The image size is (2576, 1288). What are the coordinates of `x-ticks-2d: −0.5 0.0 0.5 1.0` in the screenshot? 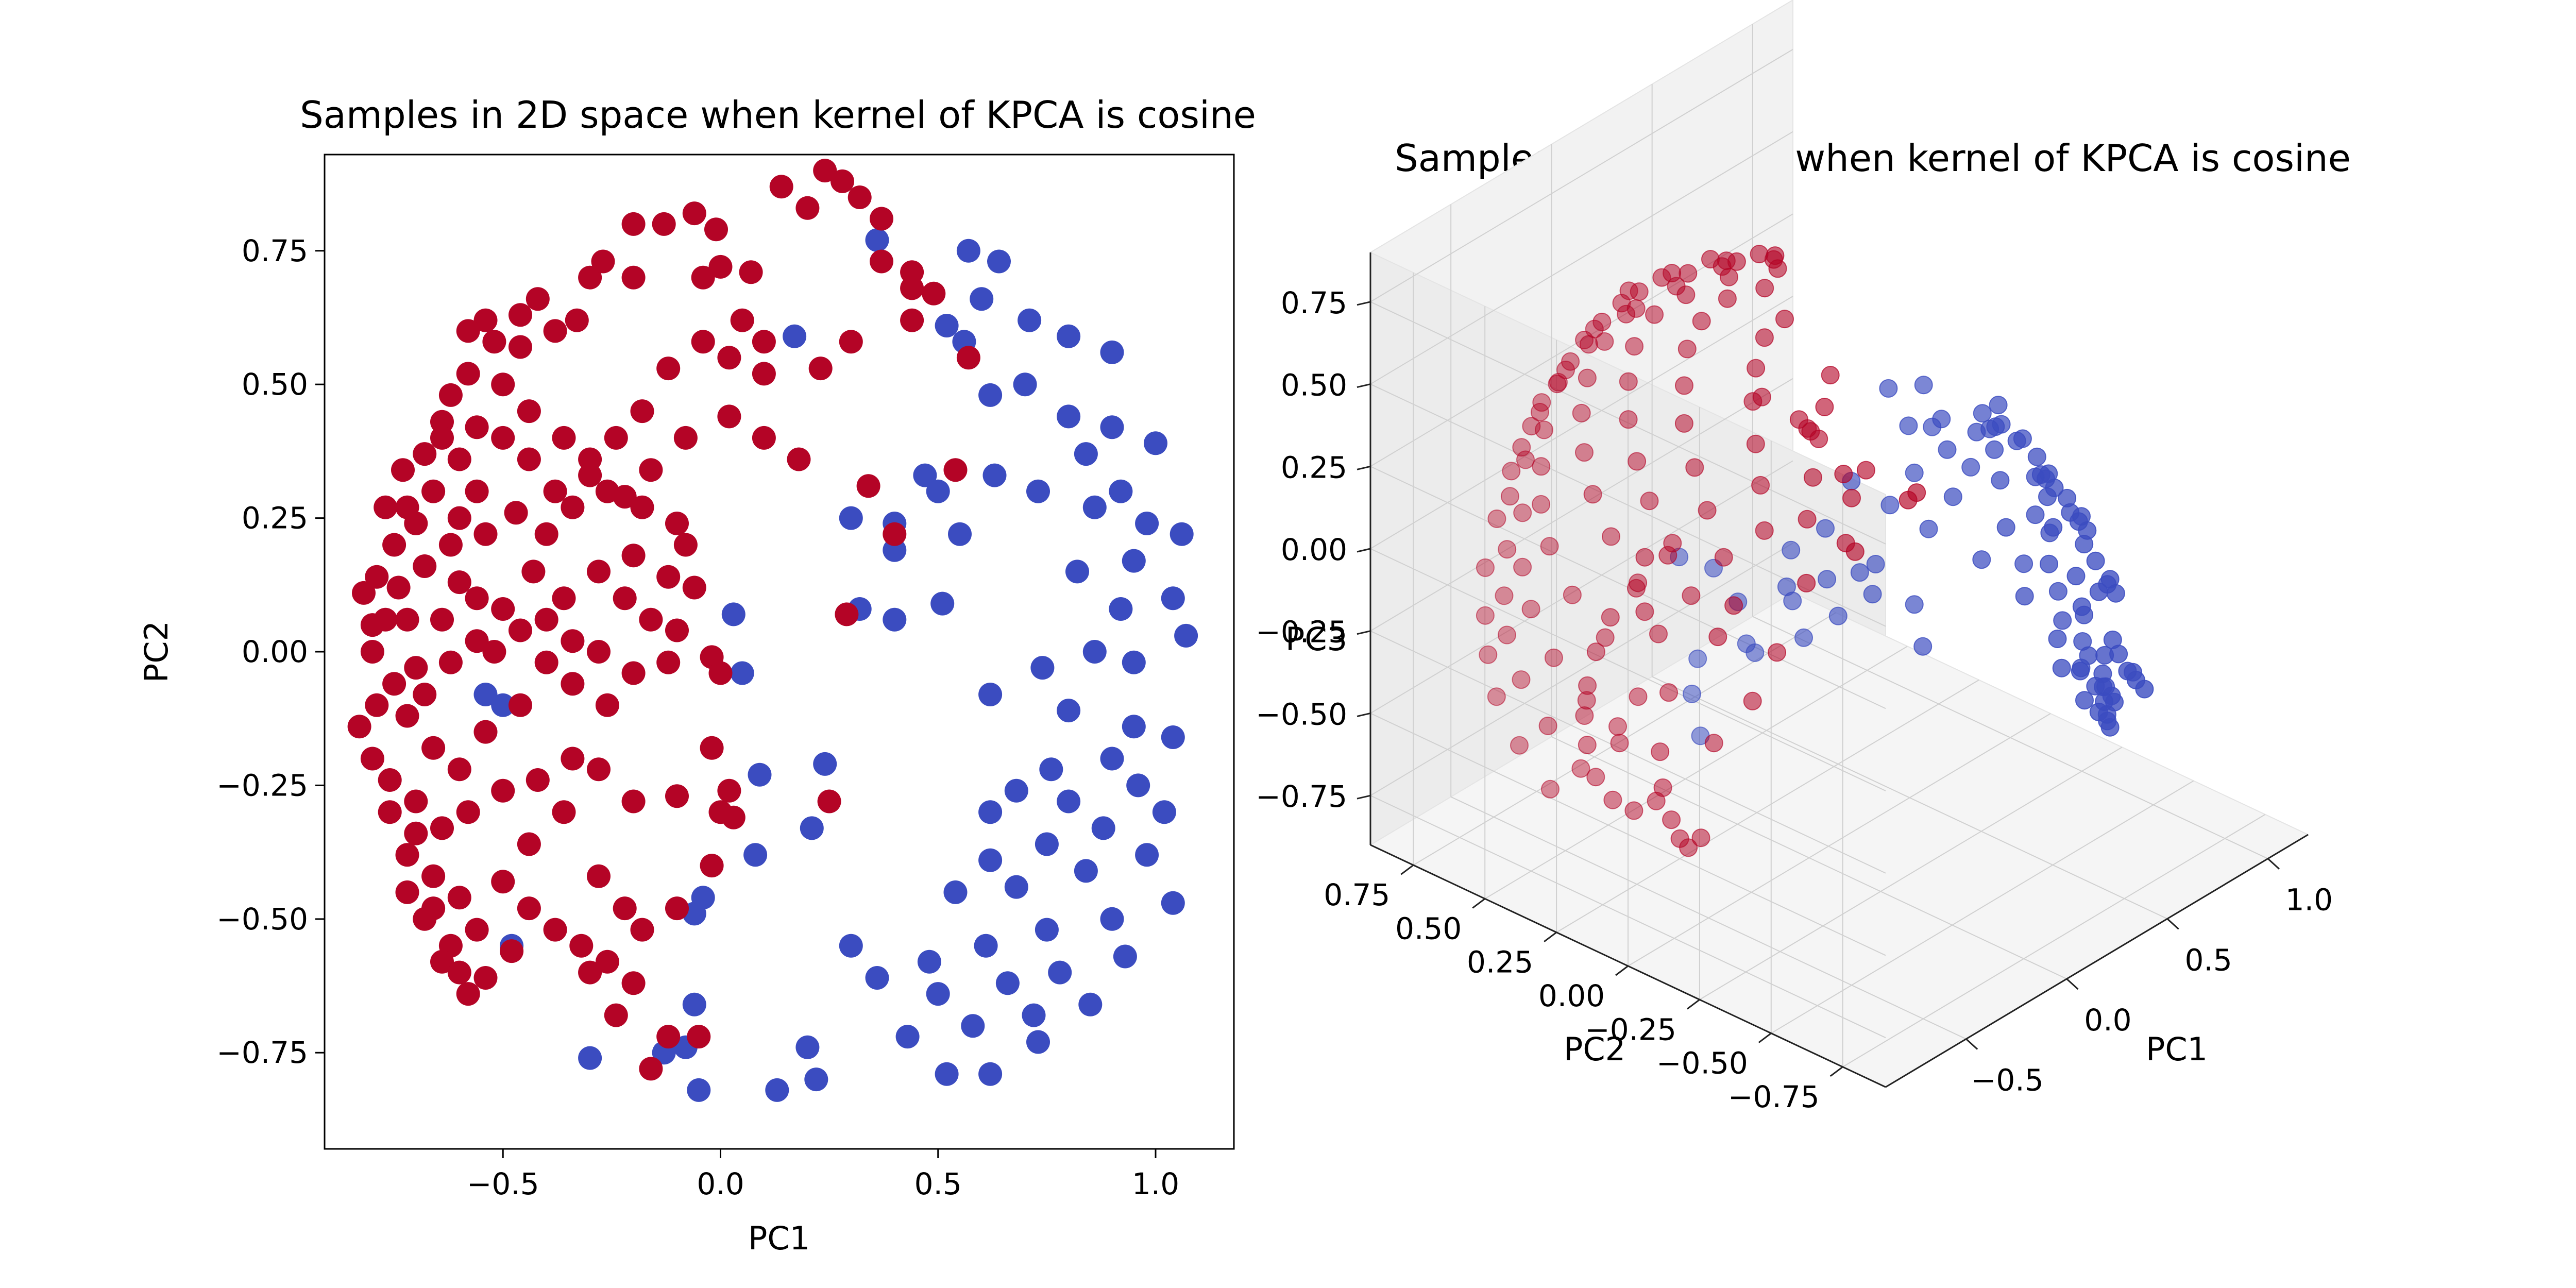 It's located at (823, 1175).